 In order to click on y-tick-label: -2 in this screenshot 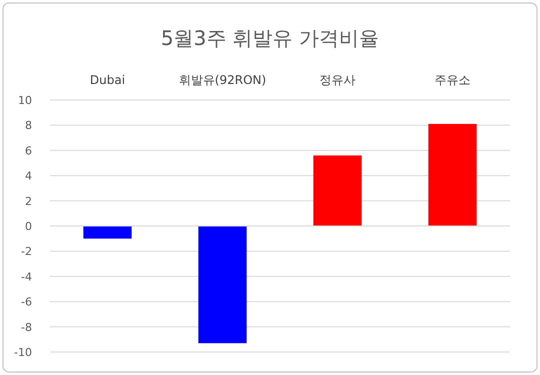, I will do `click(26, 251)`.